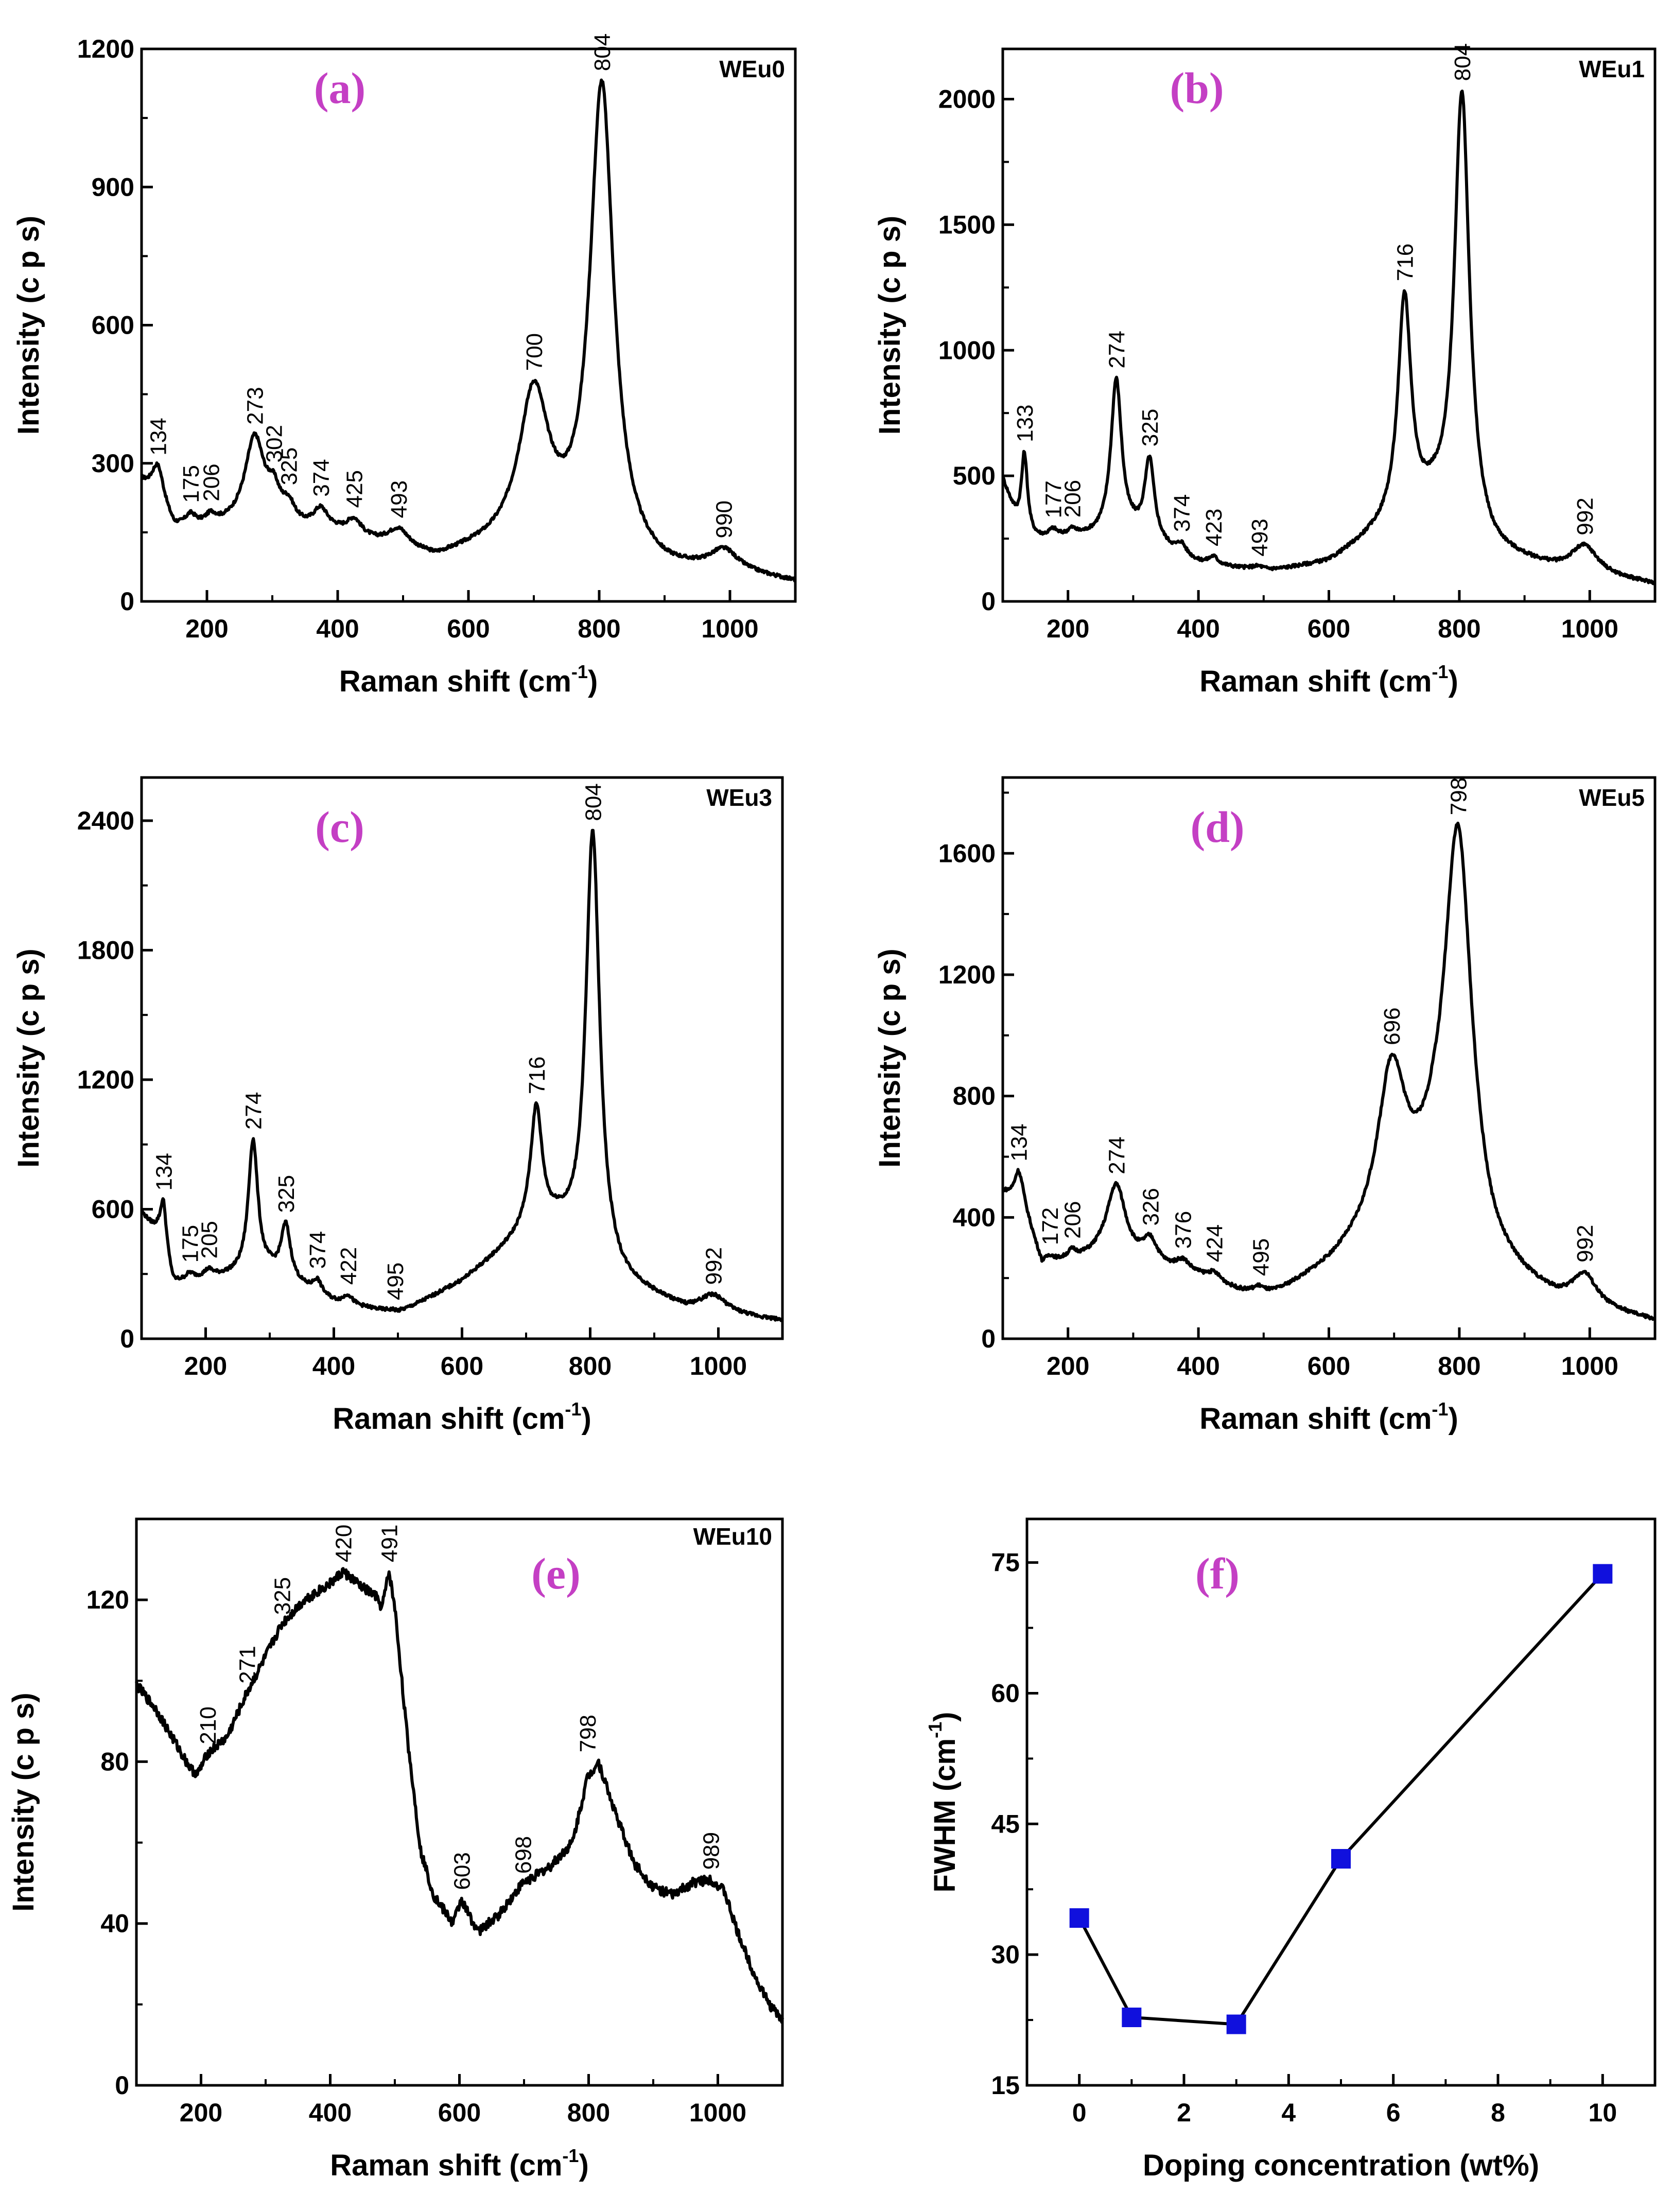  What do you see at coordinates (113, 186) in the screenshot?
I see `y-tick-label: 900` at bounding box center [113, 186].